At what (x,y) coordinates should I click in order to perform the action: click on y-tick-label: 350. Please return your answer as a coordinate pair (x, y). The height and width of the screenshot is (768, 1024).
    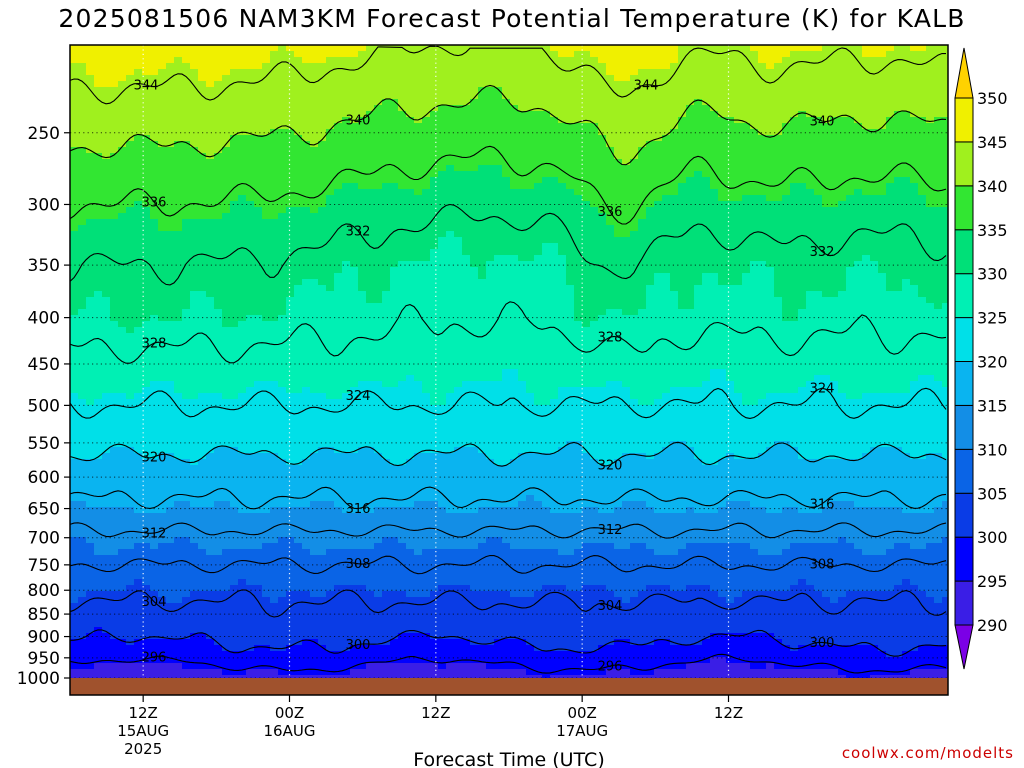
    Looking at the image, I should click on (44, 266).